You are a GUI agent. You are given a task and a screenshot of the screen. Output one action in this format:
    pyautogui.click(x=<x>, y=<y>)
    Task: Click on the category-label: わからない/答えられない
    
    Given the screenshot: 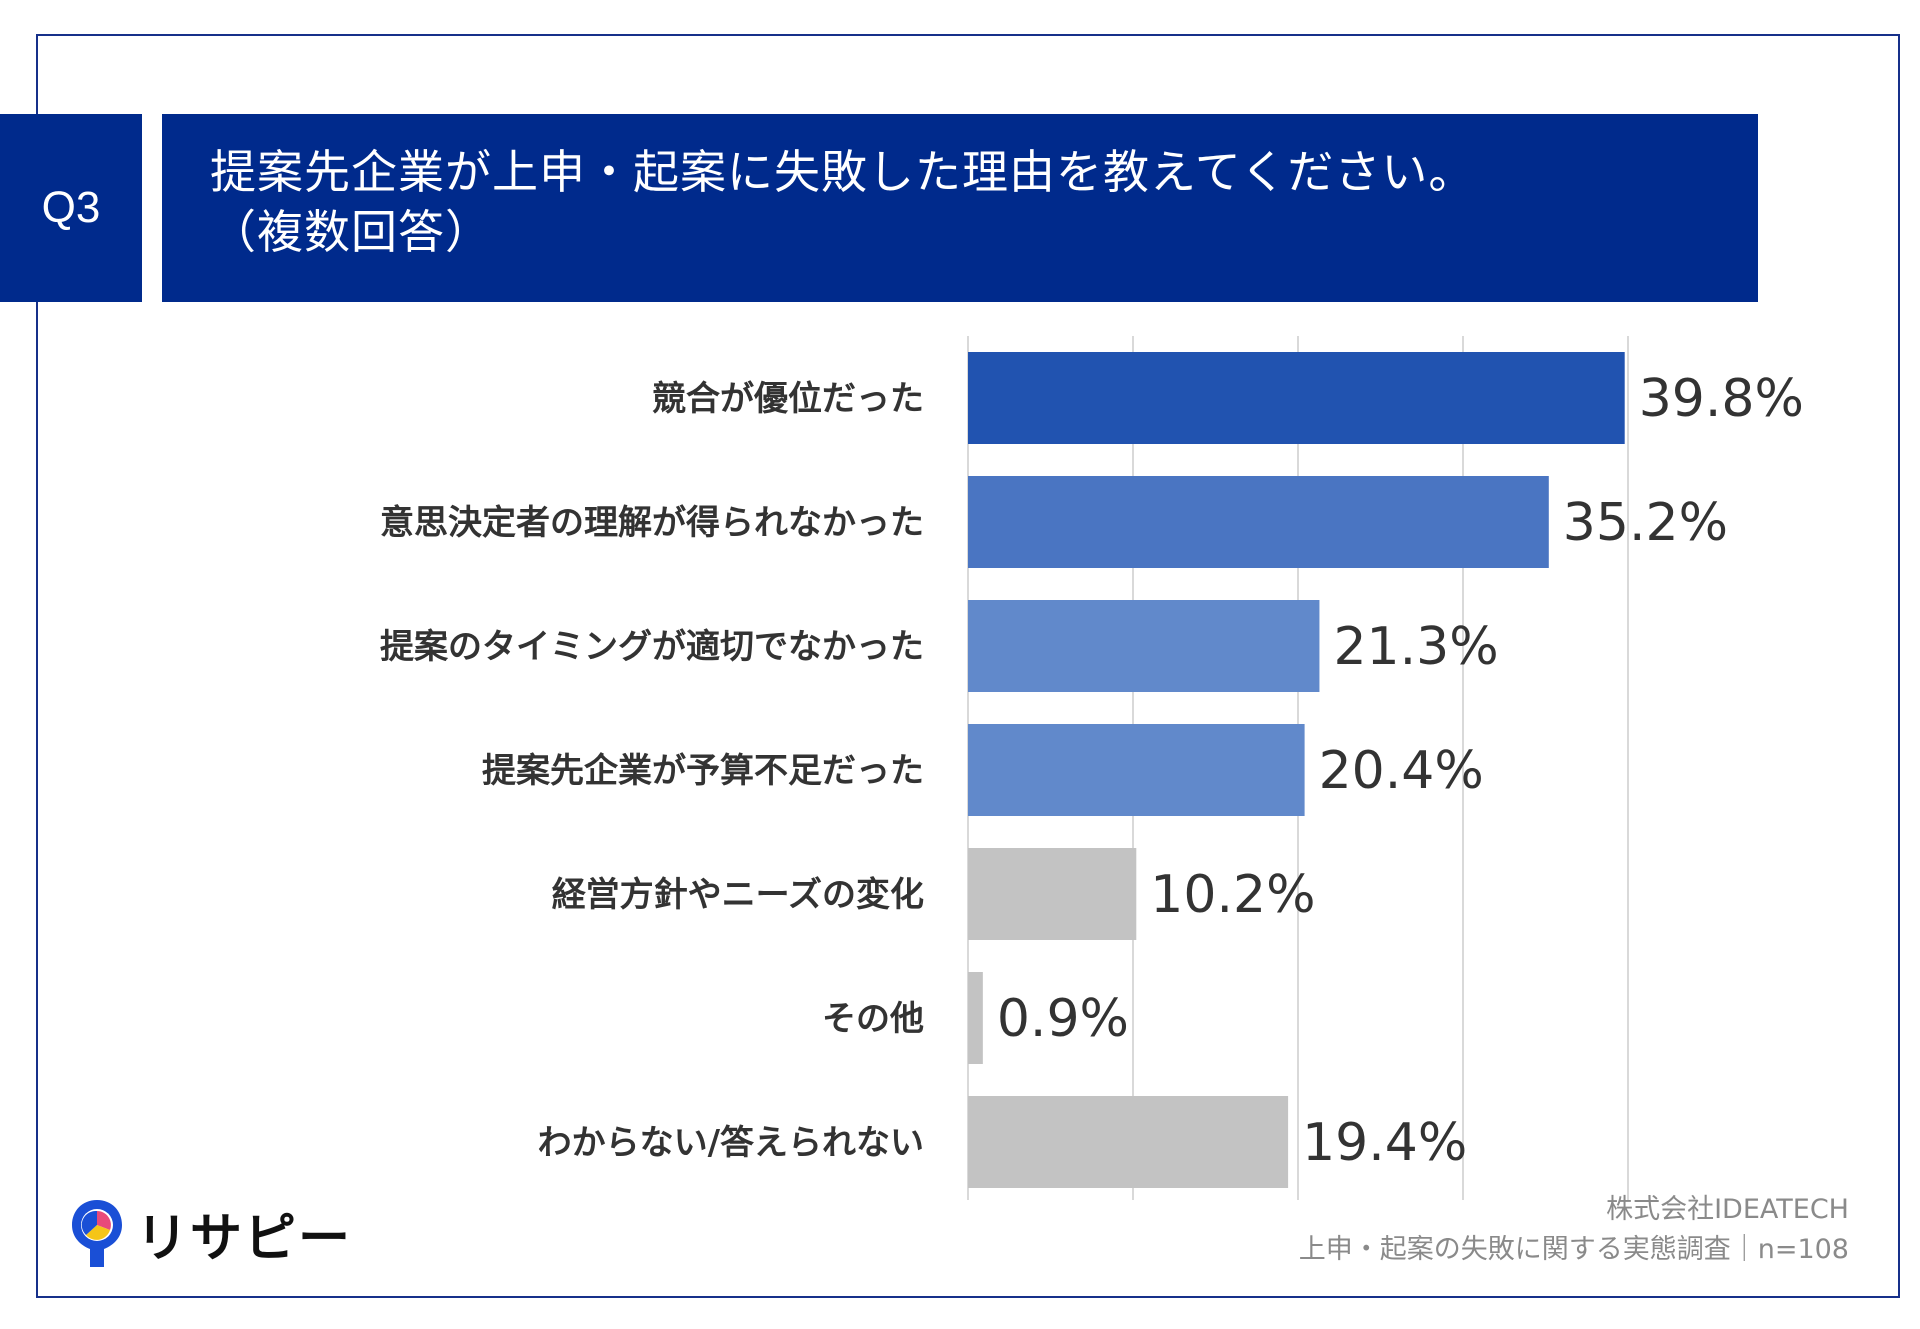 What is the action you would take?
    pyautogui.click(x=731, y=1143)
    